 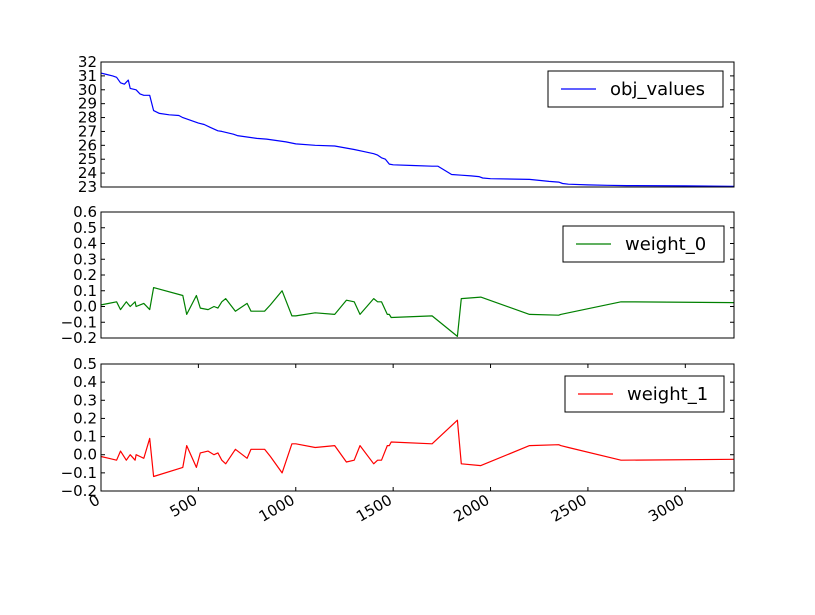 I want to click on y-tick-label: 25, so click(x=87, y=159).